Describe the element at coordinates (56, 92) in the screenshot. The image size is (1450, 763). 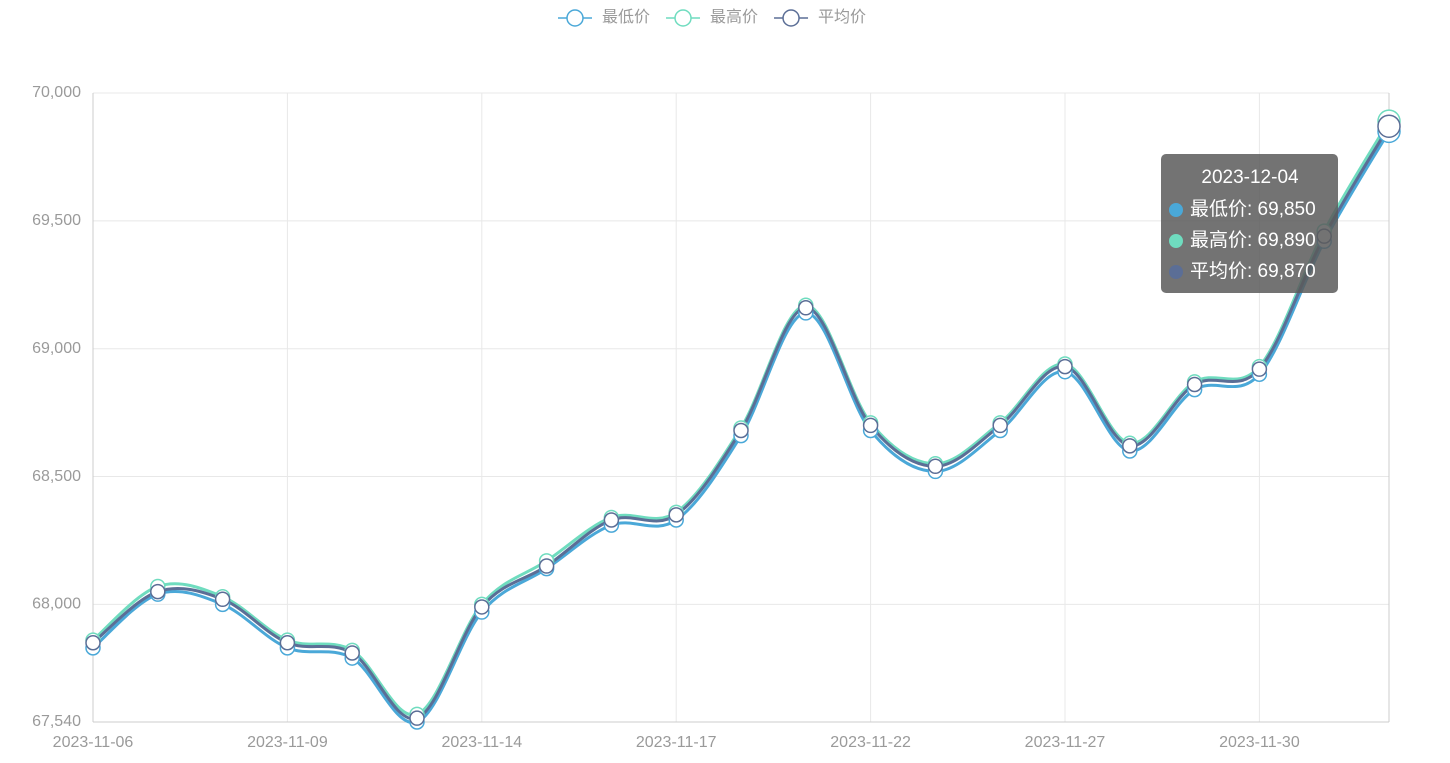
I see `y-tick-label: 70,000` at that location.